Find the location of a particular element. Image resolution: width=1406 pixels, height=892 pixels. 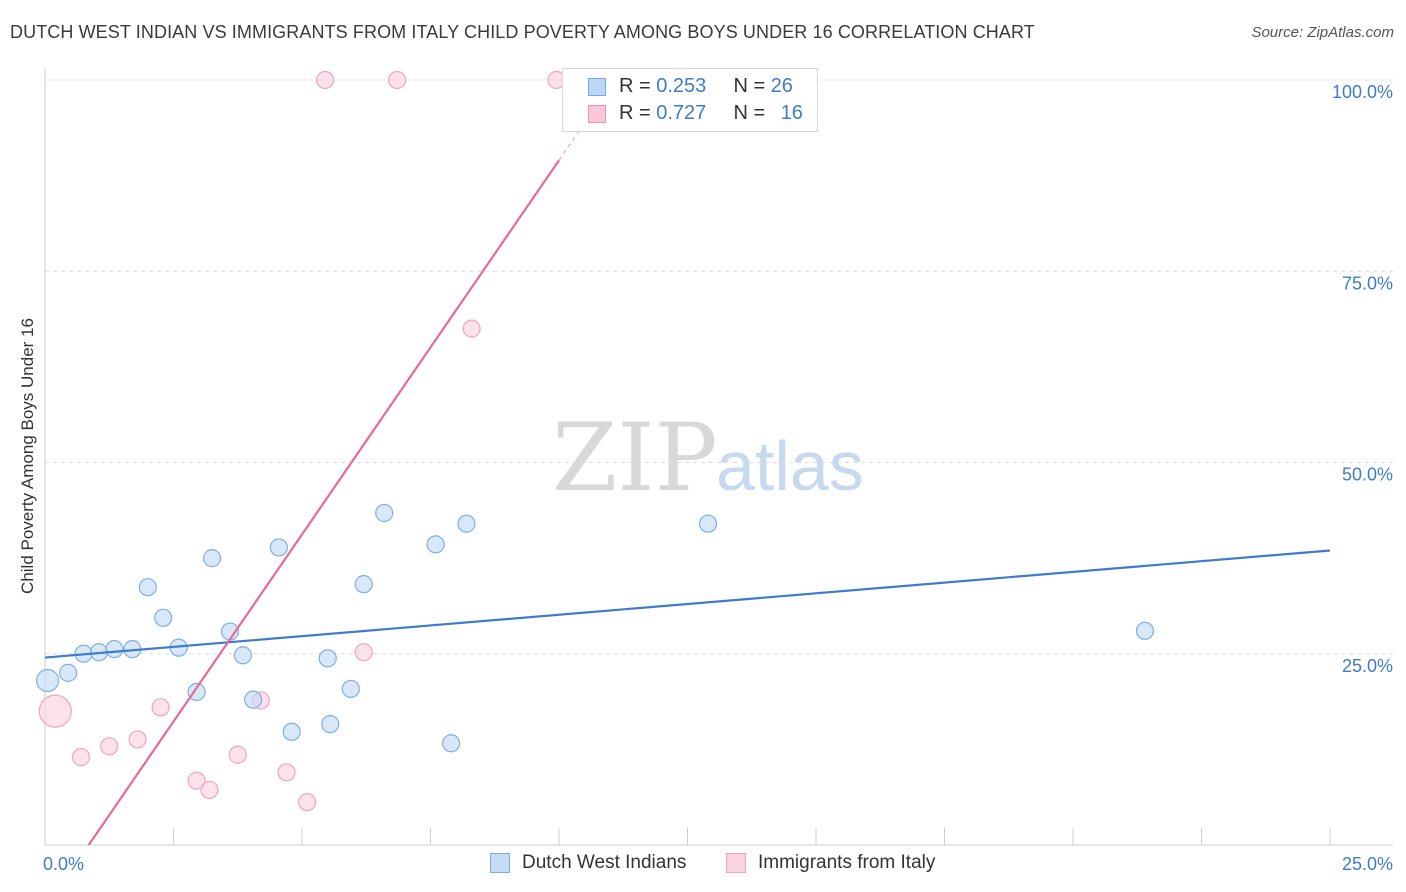

r-value: 0.253 is located at coordinates (681, 86).